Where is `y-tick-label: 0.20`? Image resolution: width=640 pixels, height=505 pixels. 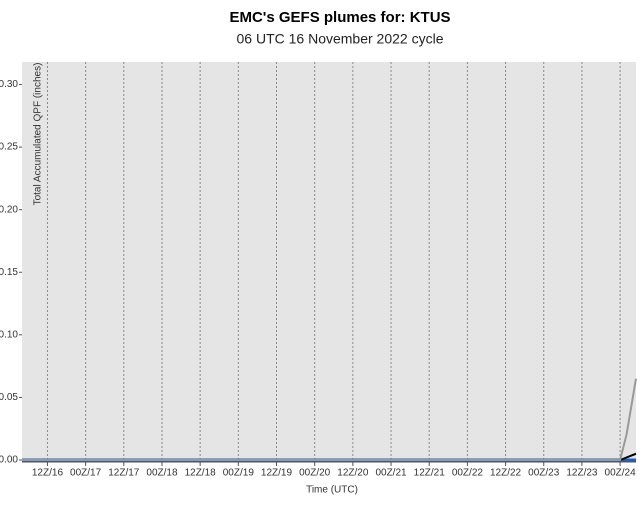 y-tick-label: 0.20 is located at coordinates (9, 209).